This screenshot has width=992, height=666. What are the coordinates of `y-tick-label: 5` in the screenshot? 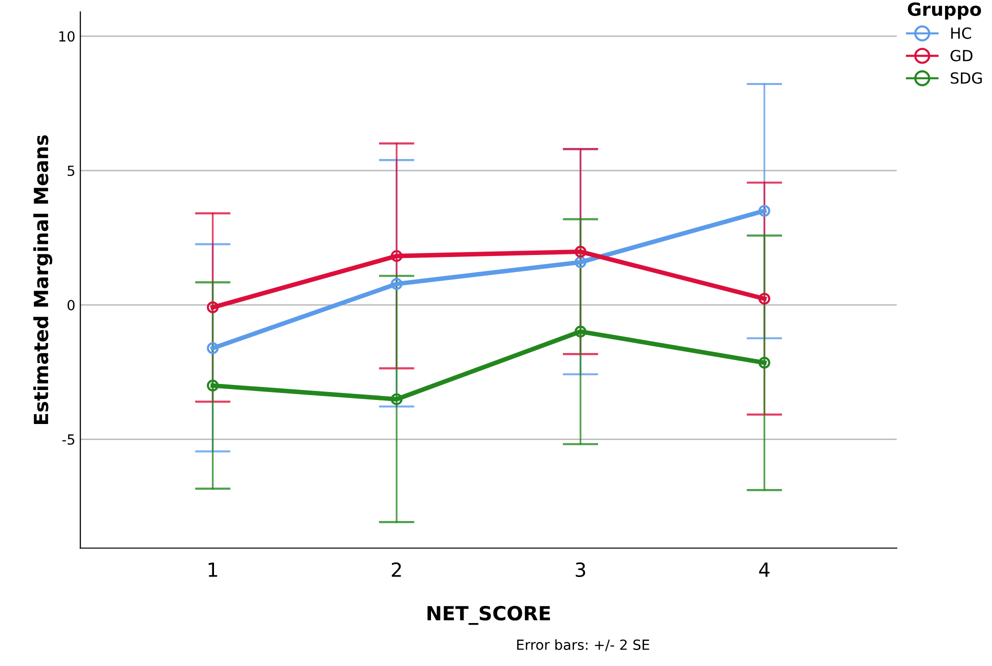 It's located at (71, 171).